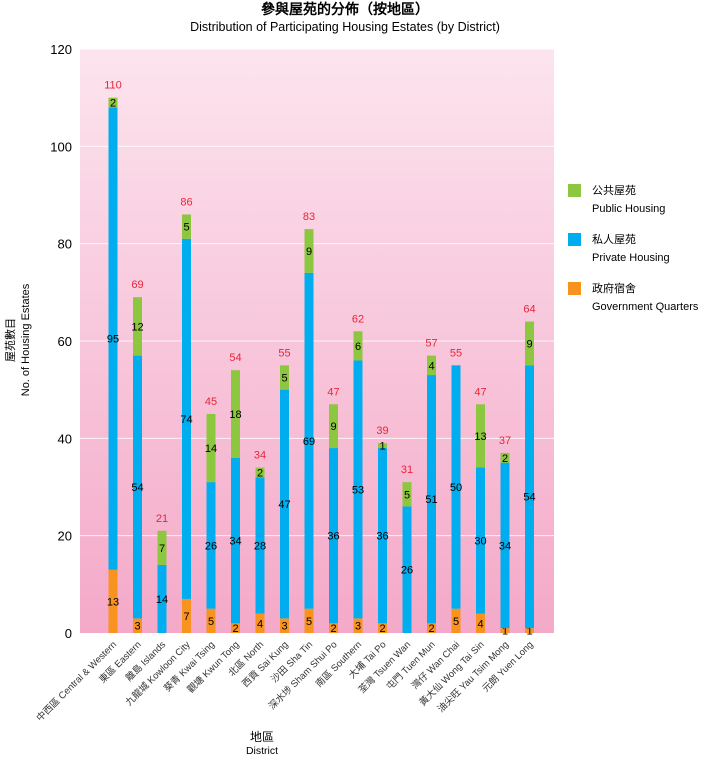  I want to click on segment-label: 13, so click(480, 437).